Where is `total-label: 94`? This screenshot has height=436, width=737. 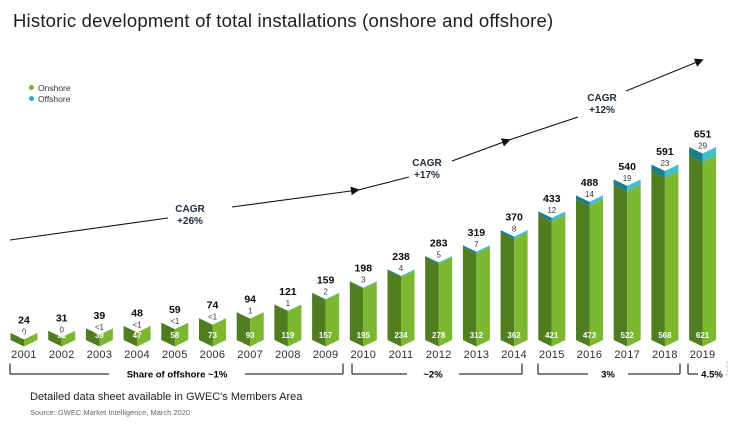
total-label: 94 is located at coordinates (250, 300).